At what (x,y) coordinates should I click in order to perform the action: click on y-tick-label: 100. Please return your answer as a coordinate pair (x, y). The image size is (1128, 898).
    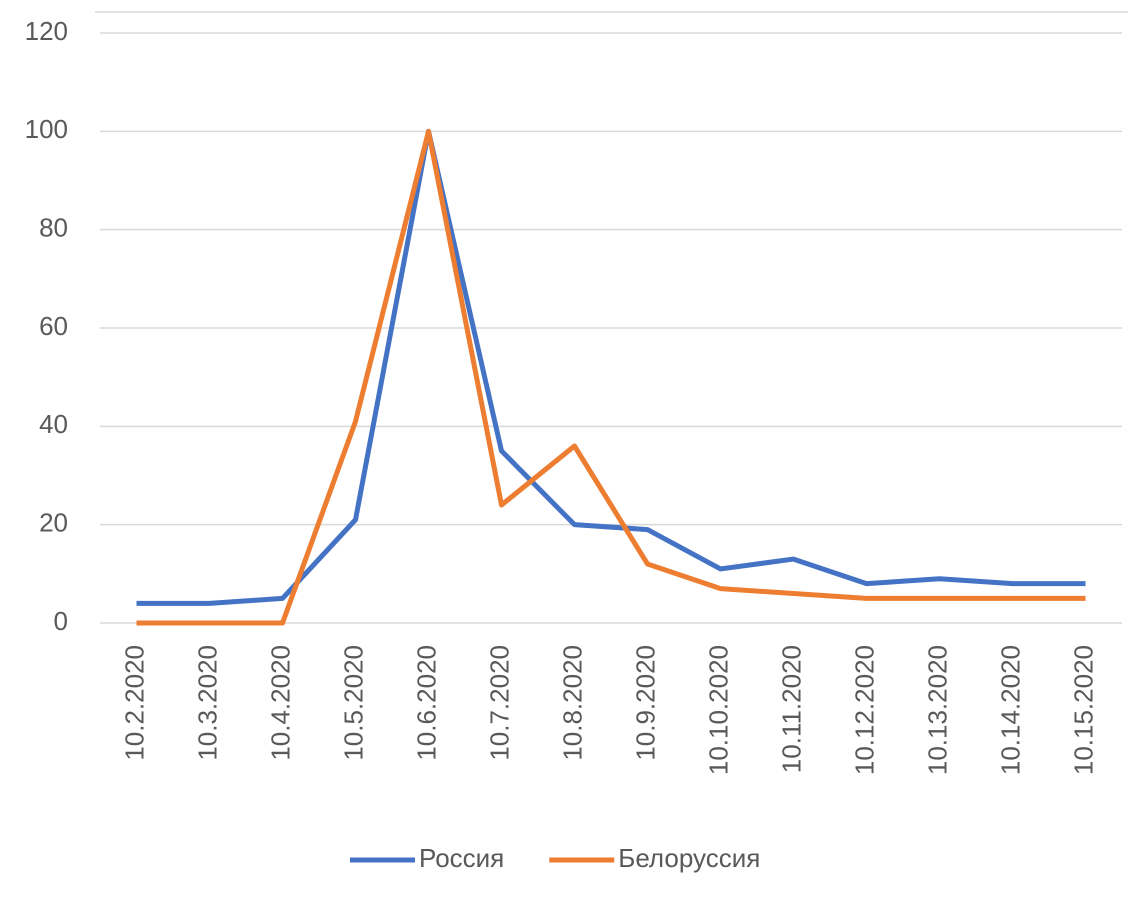
    Looking at the image, I should click on (46, 129).